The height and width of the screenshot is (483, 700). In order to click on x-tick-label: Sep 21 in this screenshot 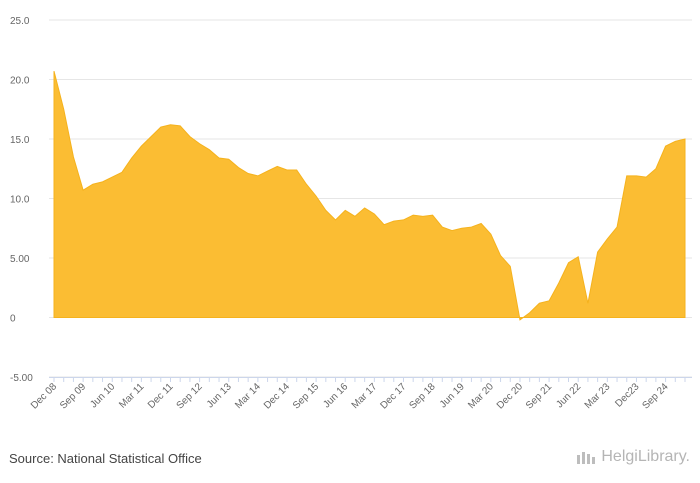, I will do `click(539, 396)`.